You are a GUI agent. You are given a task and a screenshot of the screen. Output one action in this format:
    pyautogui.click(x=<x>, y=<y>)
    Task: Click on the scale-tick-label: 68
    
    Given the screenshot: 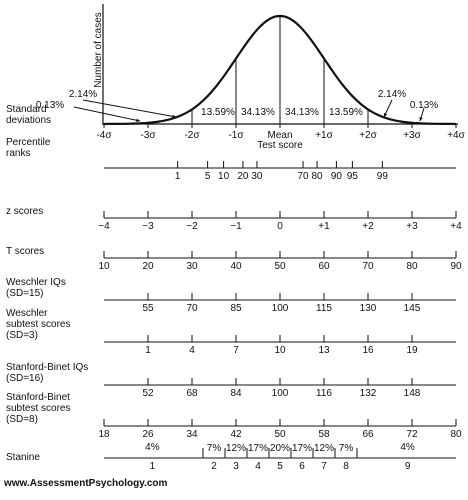 What is the action you would take?
    pyautogui.click(x=192, y=393)
    